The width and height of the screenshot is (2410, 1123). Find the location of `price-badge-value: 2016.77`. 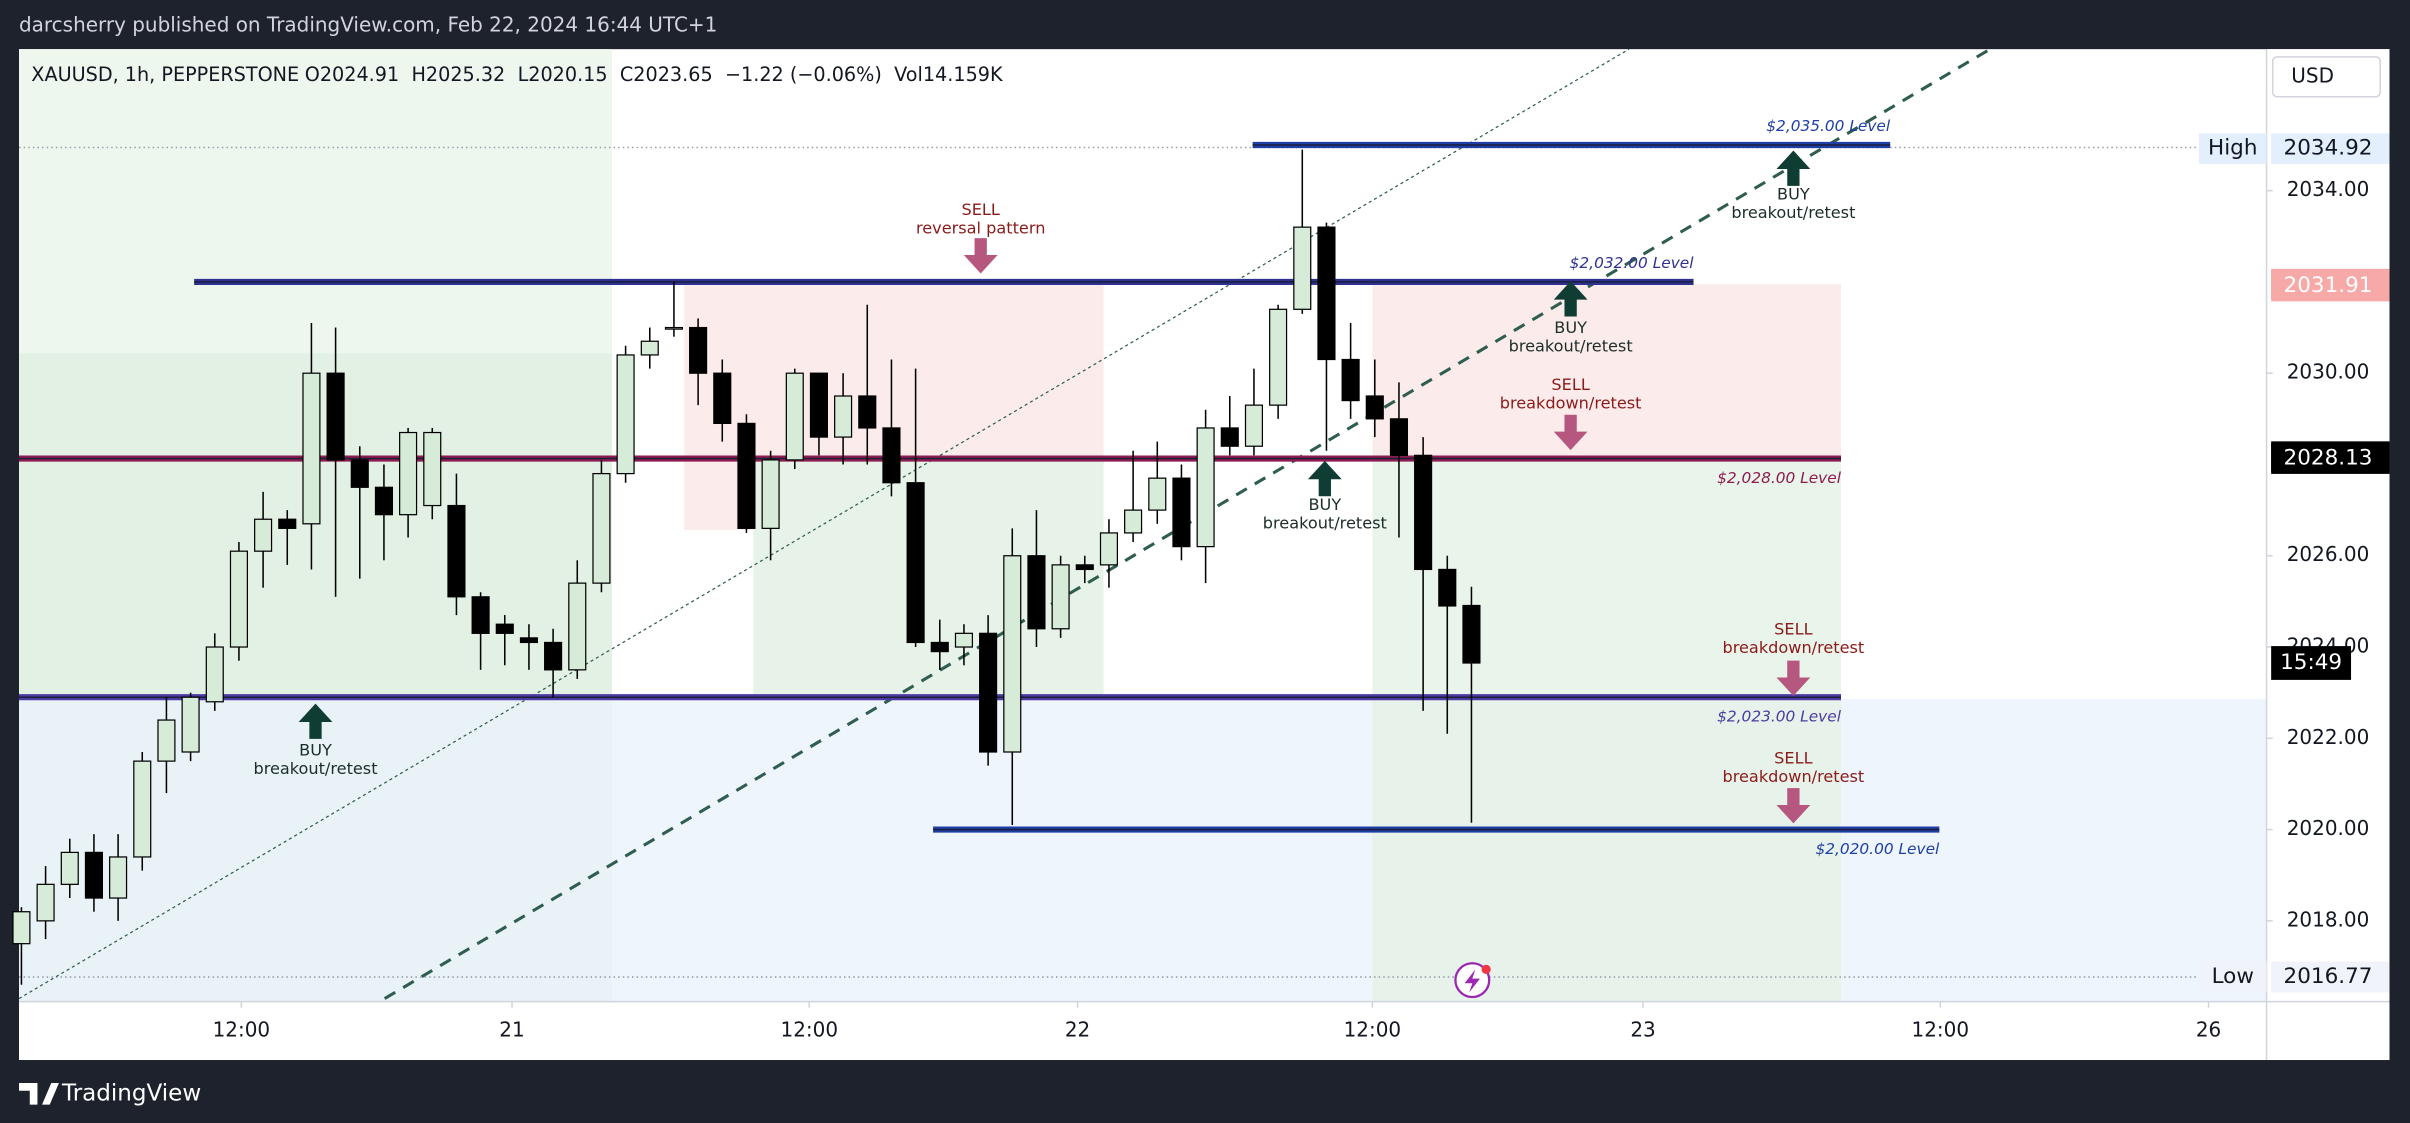

price-badge-value: 2016.77 is located at coordinates (2328, 976).